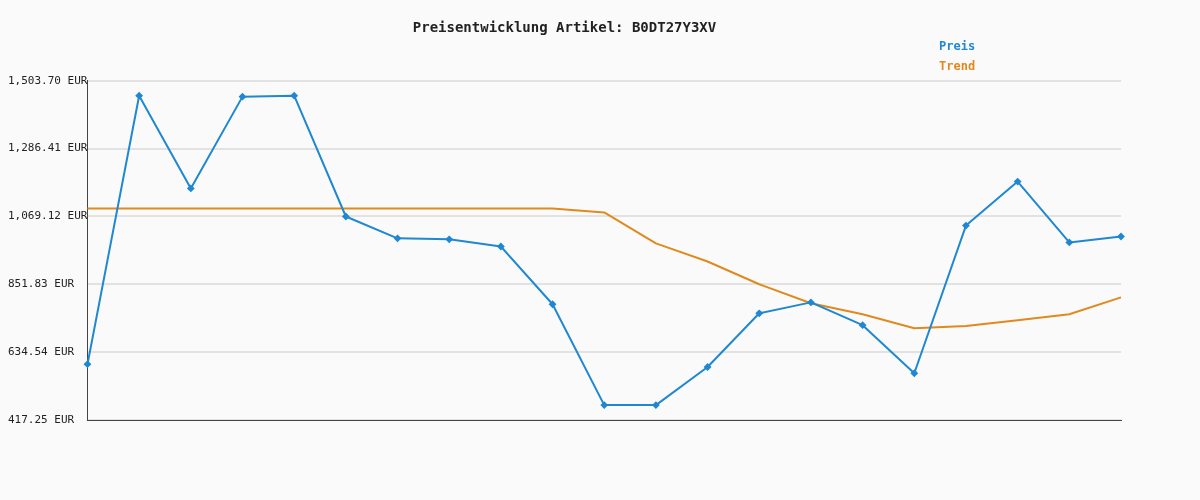 The height and width of the screenshot is (500, 1200). What do you see at coordinates (957, 46) in the screenshot?
I see `text: Preis` at bounding box center [957, 46].